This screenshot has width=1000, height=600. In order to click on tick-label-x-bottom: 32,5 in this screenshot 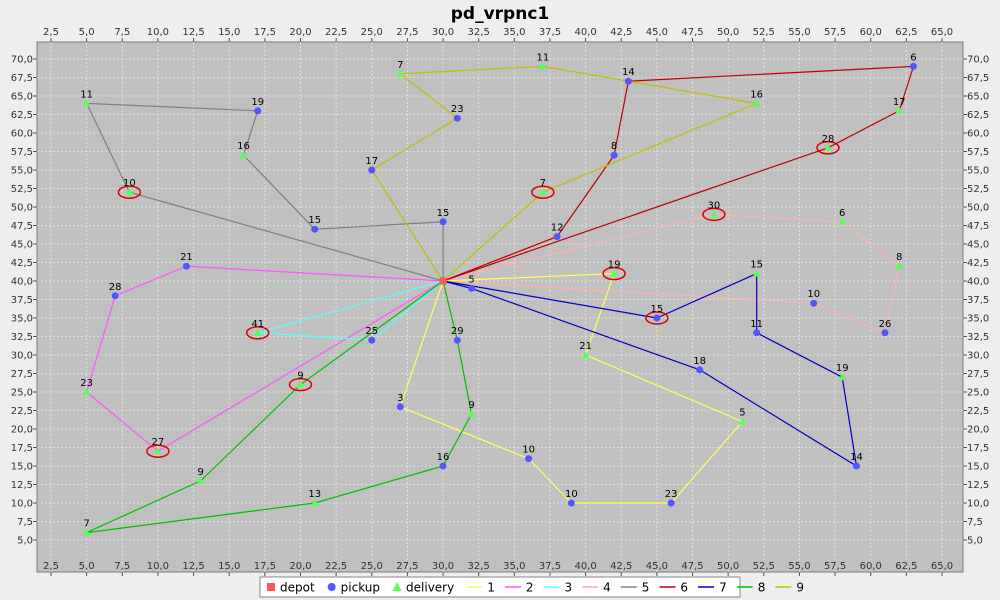, I will do `click(479, 566)`.